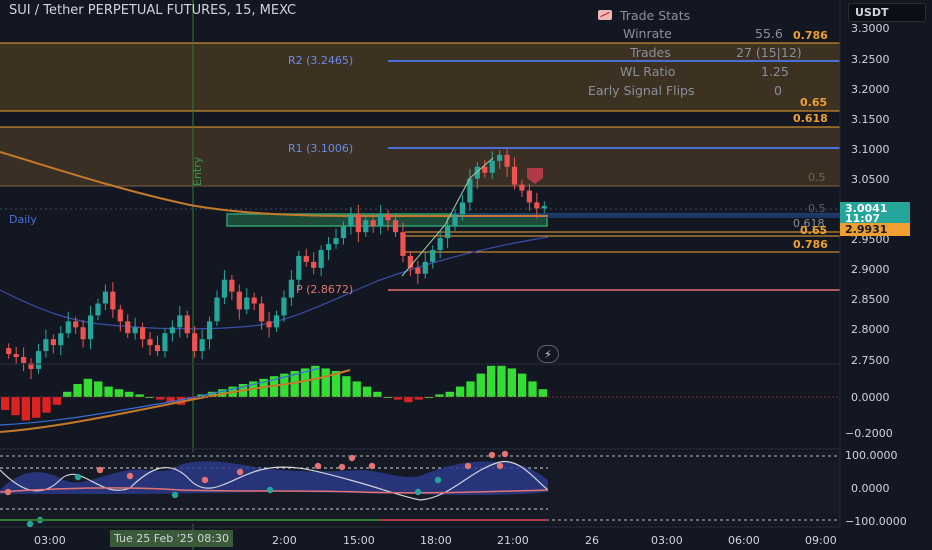 This screenshot has width=932, height=550. What do you see at coordinates (876, 521) in the screenshot?
I see `rsi-tick-neg100: −100.0000` at bounding box center [876, 521].